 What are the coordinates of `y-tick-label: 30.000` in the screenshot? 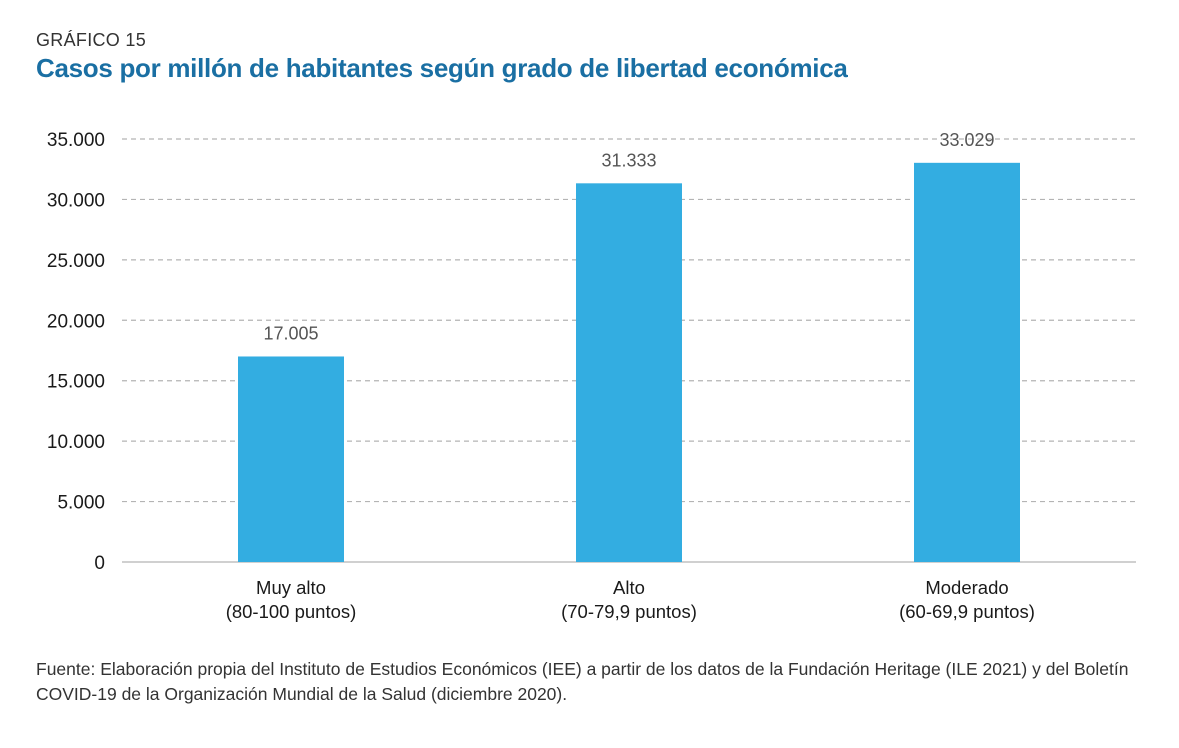 It's located at (76, 200).